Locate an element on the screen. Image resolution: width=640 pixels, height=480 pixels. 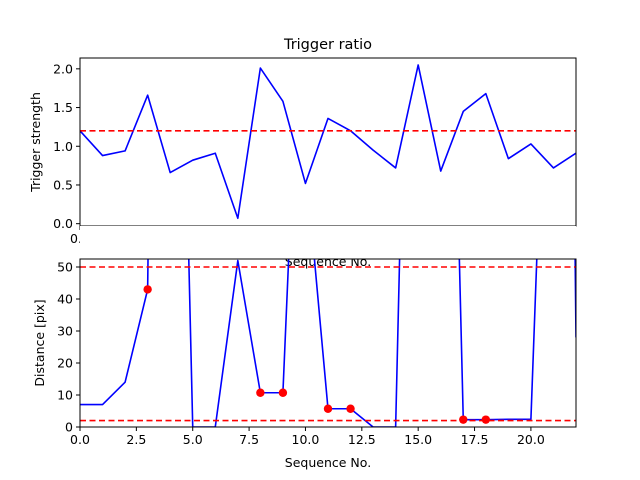
x-tick-label: 15.0 is located at coordinates (418, 439).